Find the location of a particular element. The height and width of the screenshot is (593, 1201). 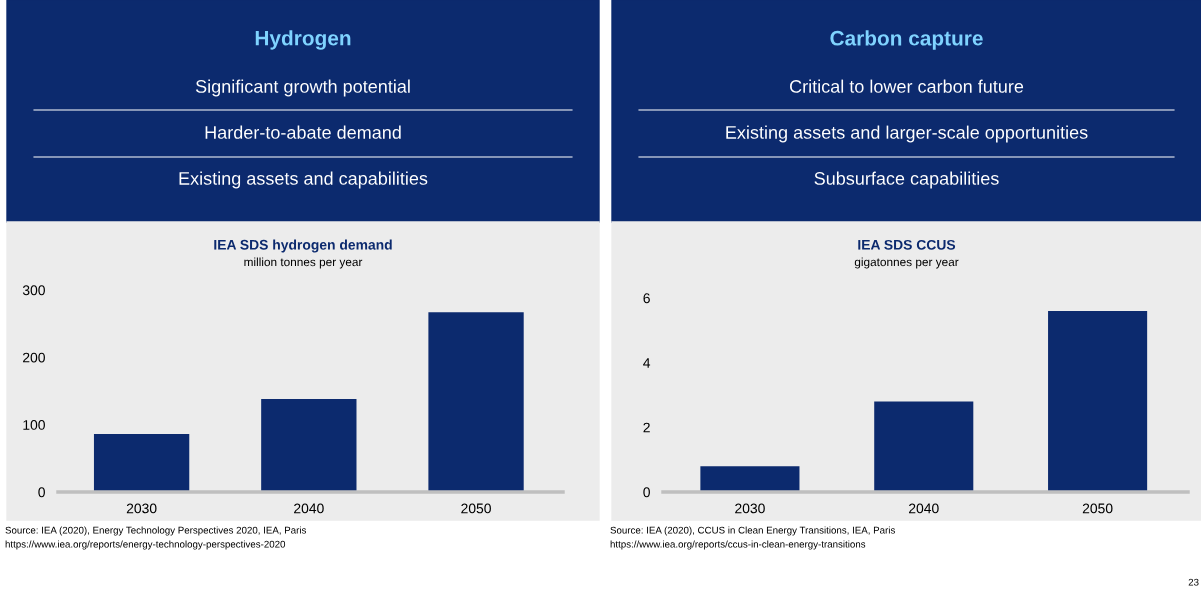

y-tick-label: 200 is located at coordinates (34, 357).